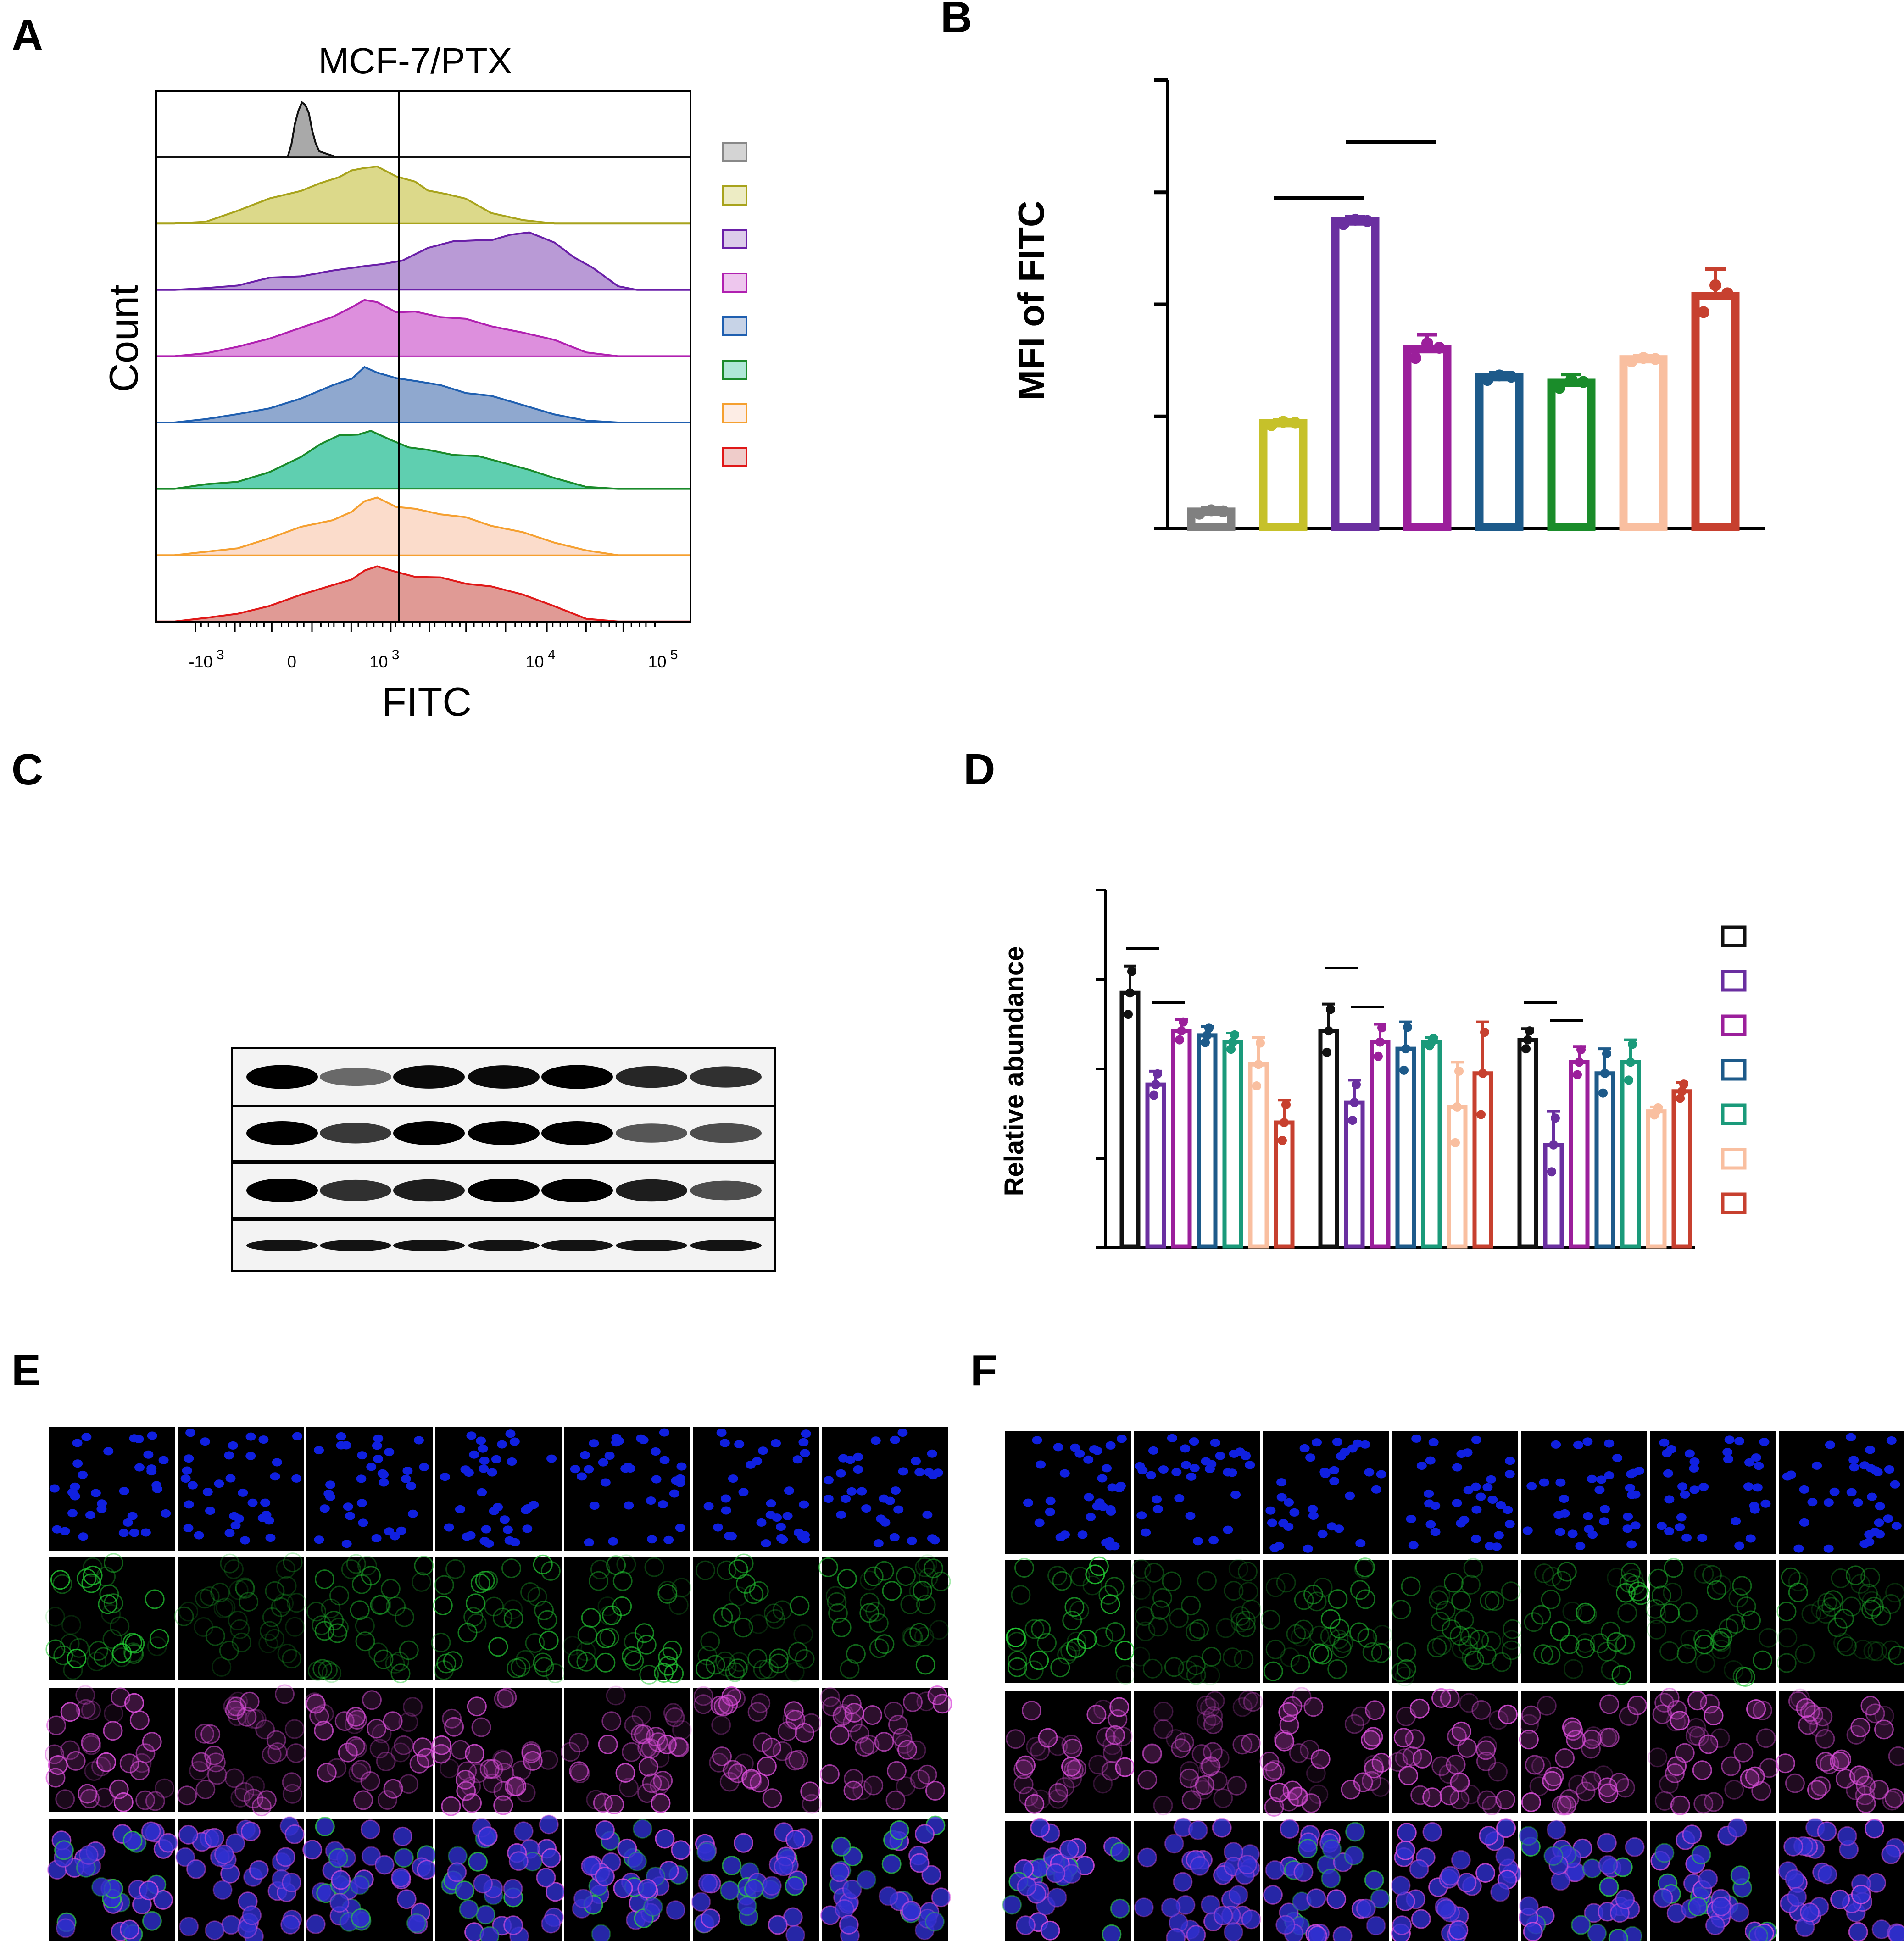  I want to click on bar-abcb1-control, so click(1328, 1125).